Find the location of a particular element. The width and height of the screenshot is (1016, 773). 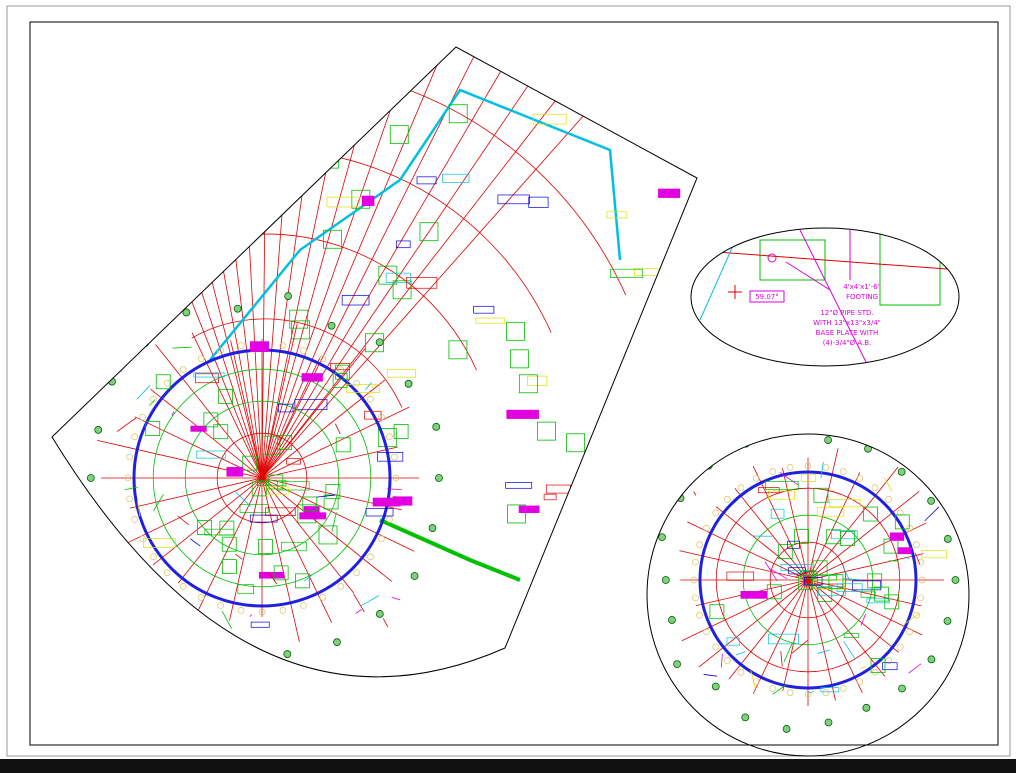

grid-line is located at coordinates (835, 297).